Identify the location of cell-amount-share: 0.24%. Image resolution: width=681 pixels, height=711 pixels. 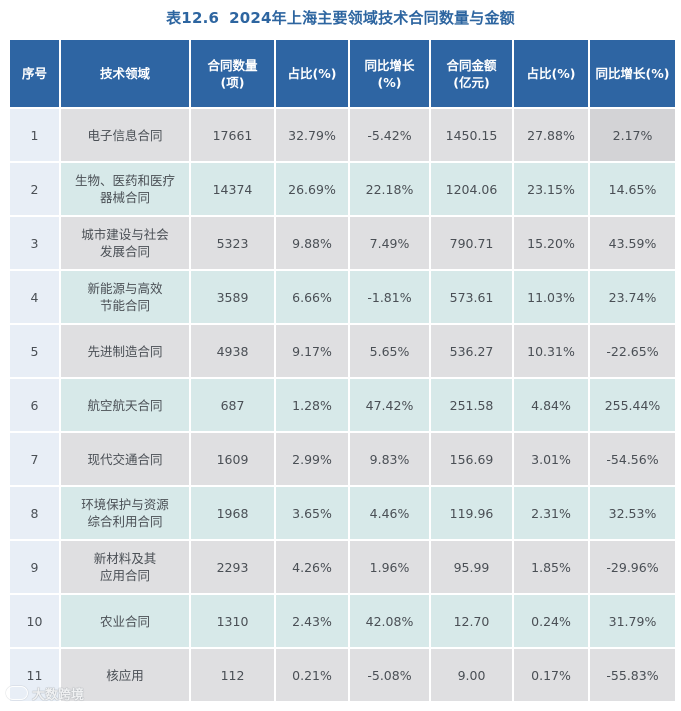
(551, 621).